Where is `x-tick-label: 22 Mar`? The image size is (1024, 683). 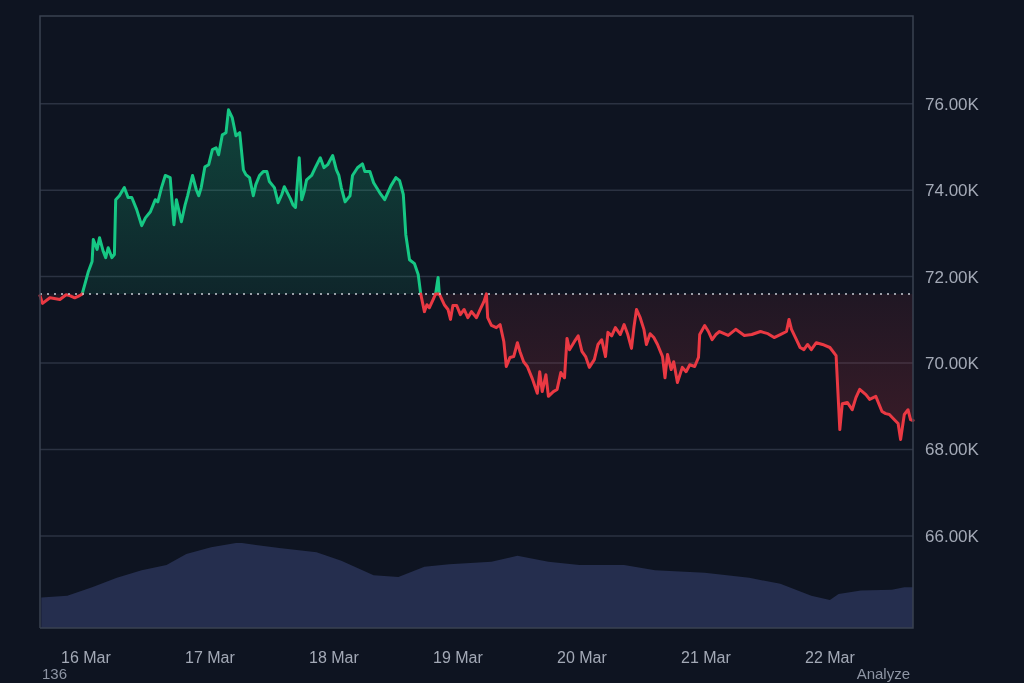 x-tick-label: 22 Mar is located at coordinates (830, 657).